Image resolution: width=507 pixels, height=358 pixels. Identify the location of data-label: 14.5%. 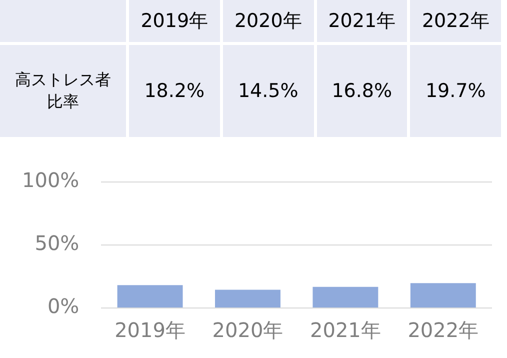
(268, 91).